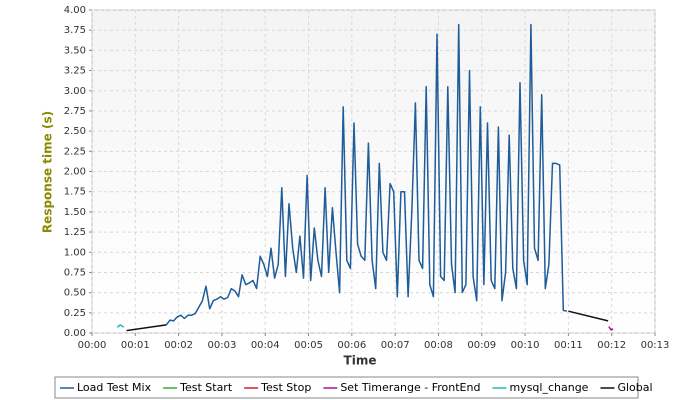 This screenshot has width=690, height=400. I want to click on y-tick-label: 1.25, so click(75, 232).